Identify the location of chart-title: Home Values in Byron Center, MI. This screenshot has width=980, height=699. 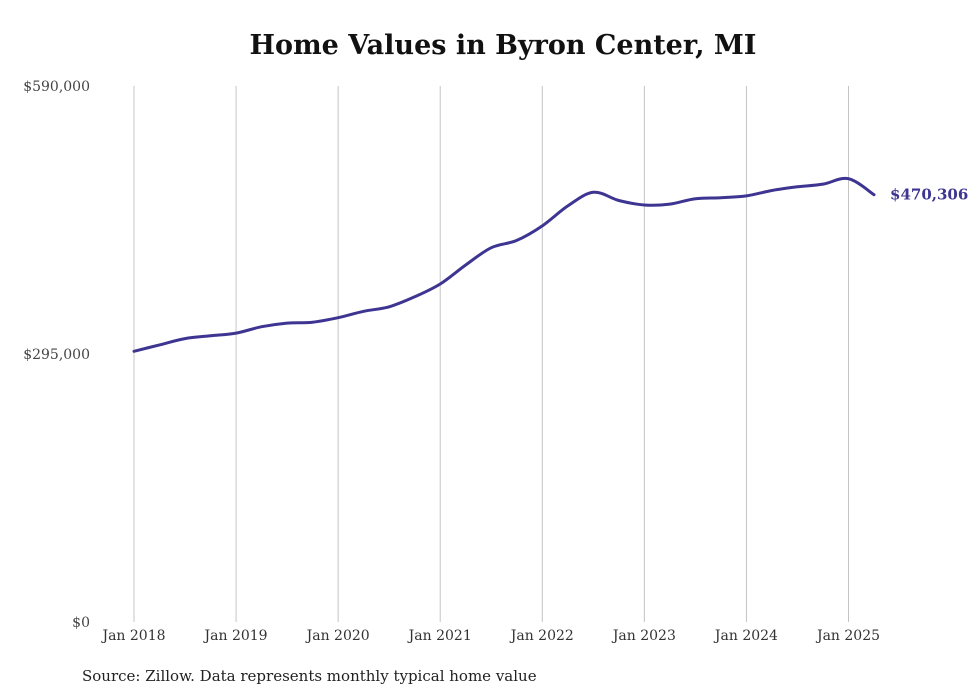
(503, 45).